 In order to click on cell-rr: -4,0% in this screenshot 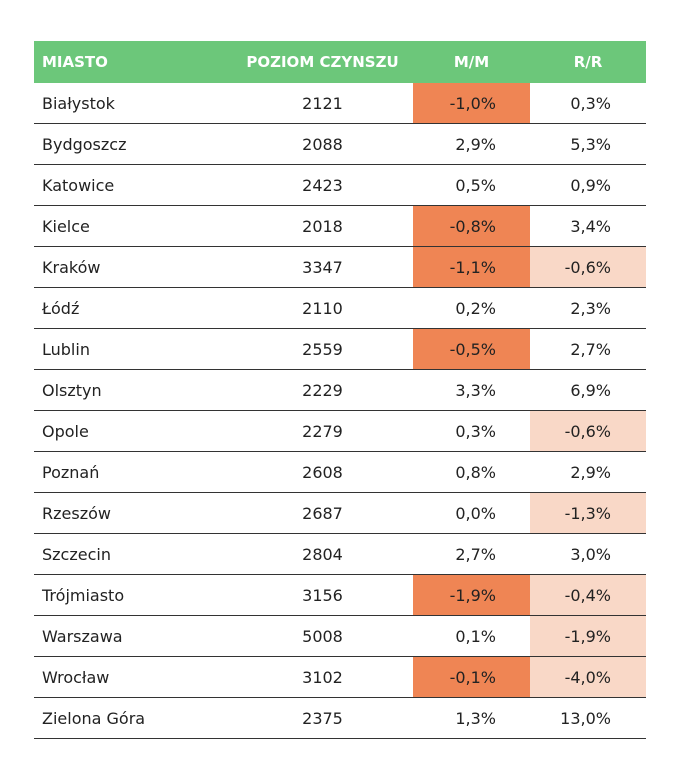, I will do `click(588, 677)`.